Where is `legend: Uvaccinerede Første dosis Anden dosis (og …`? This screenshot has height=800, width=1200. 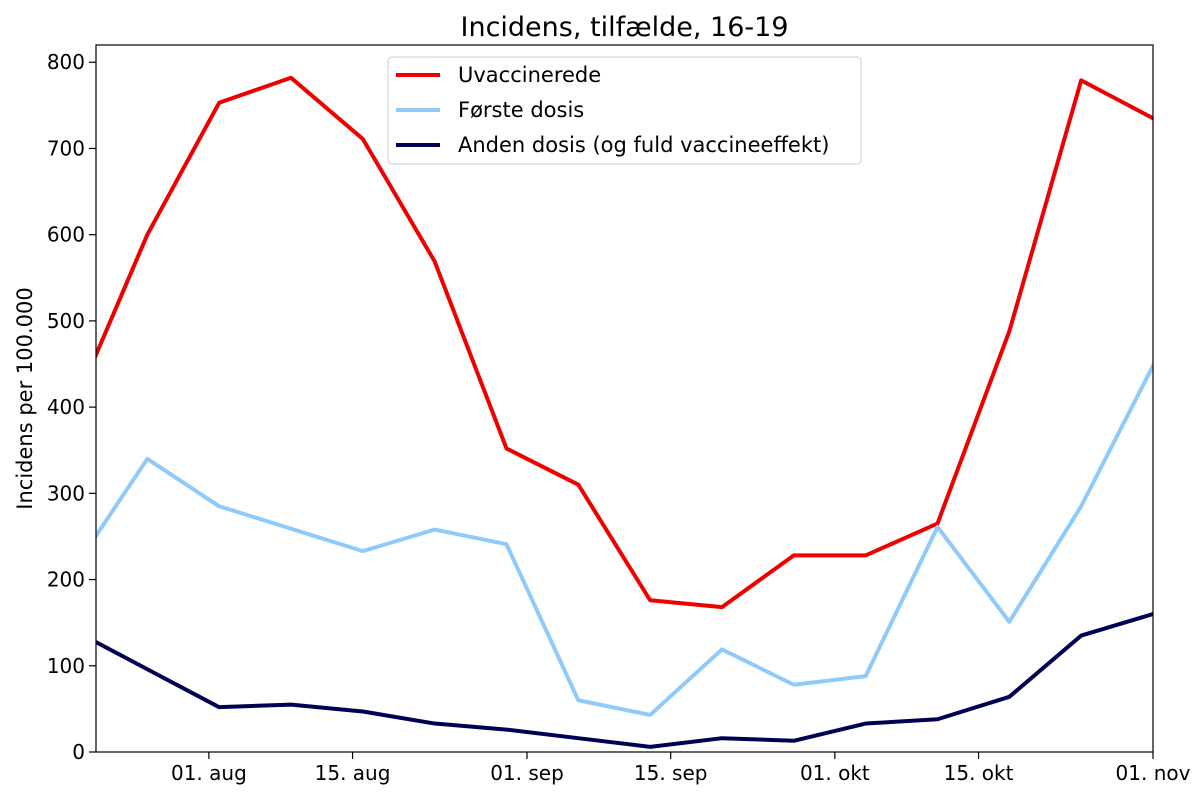
legend: Uvaccinerede Første dosis Anden dosis (og … is located at coordinates (624, 110).